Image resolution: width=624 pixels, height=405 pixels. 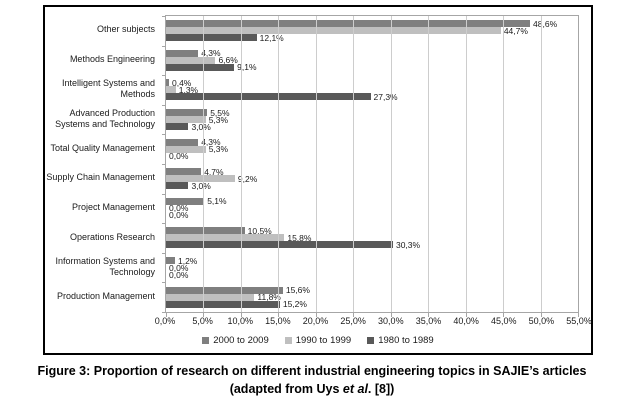 I want to click on x-tick-label: 20,0%, so click(x=315, y=321).